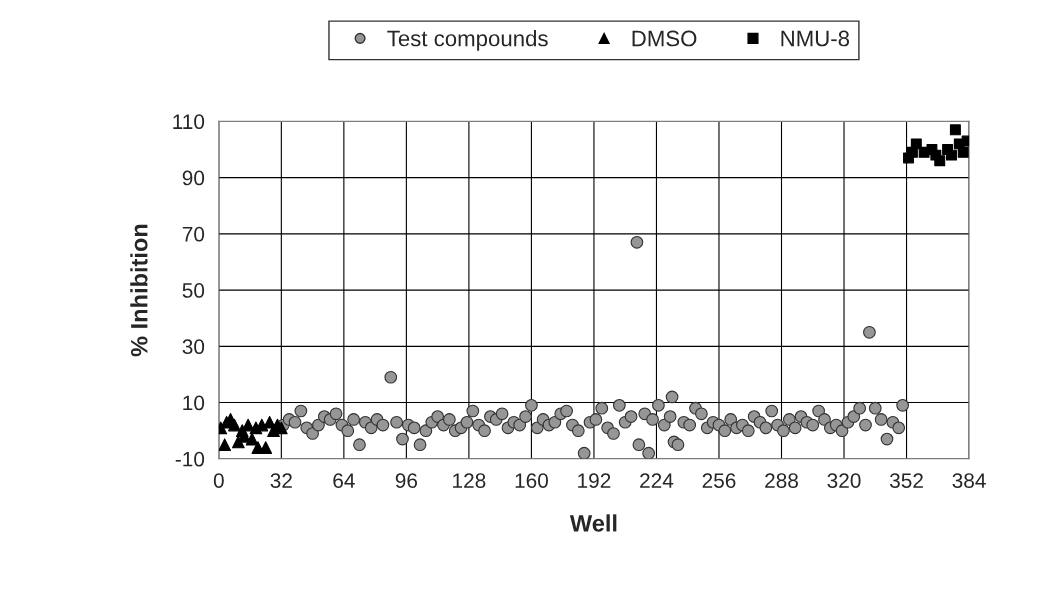 The height and width of the screenshot is (592, 1042). I want to click on y-tick-label: 30, so click(193, 347).